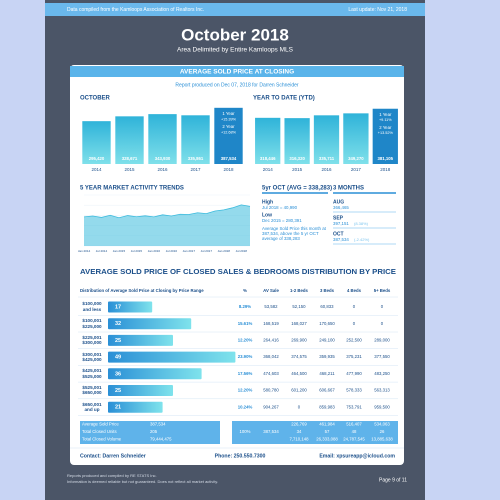  What do you see at coordinates (299, 431) in the screenshot?
I see `summary-beds: 34` at bounding box center [299, 431].